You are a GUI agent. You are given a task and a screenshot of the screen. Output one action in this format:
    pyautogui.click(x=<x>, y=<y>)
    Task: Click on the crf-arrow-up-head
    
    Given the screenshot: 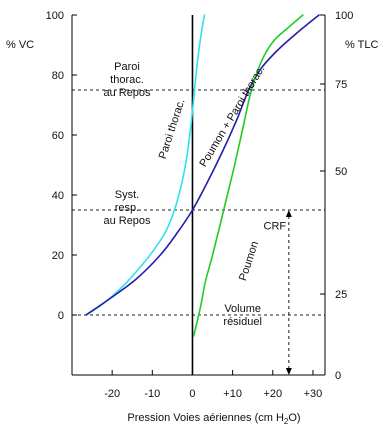 What is the action you would take?
    pyautogui.click(x=288, y=213)
    